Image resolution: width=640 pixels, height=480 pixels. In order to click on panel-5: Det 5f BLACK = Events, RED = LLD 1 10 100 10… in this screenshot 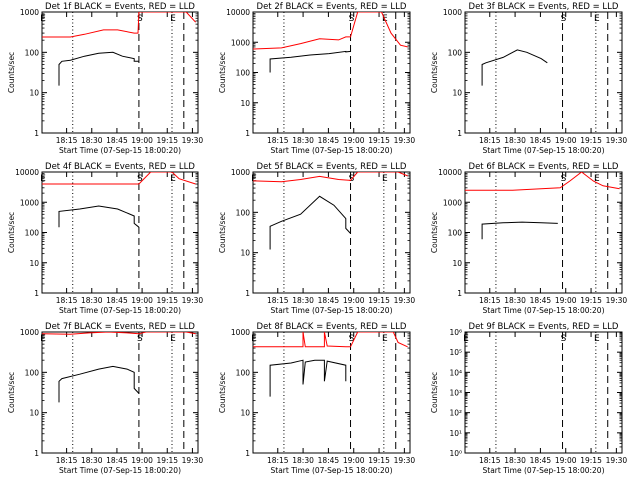, I will do `click(316, 238)`.